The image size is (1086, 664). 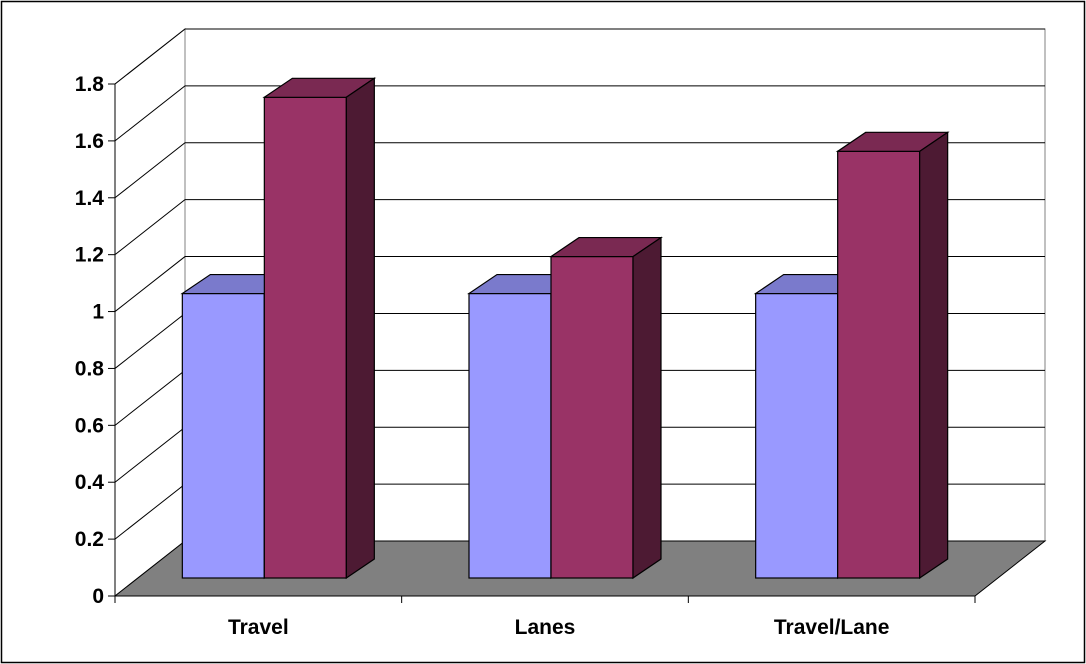 What do you see at coordinates (90, 368) in the screenshot?
I see `y-tick-label: 0.8` at bounding box center [90, 368].